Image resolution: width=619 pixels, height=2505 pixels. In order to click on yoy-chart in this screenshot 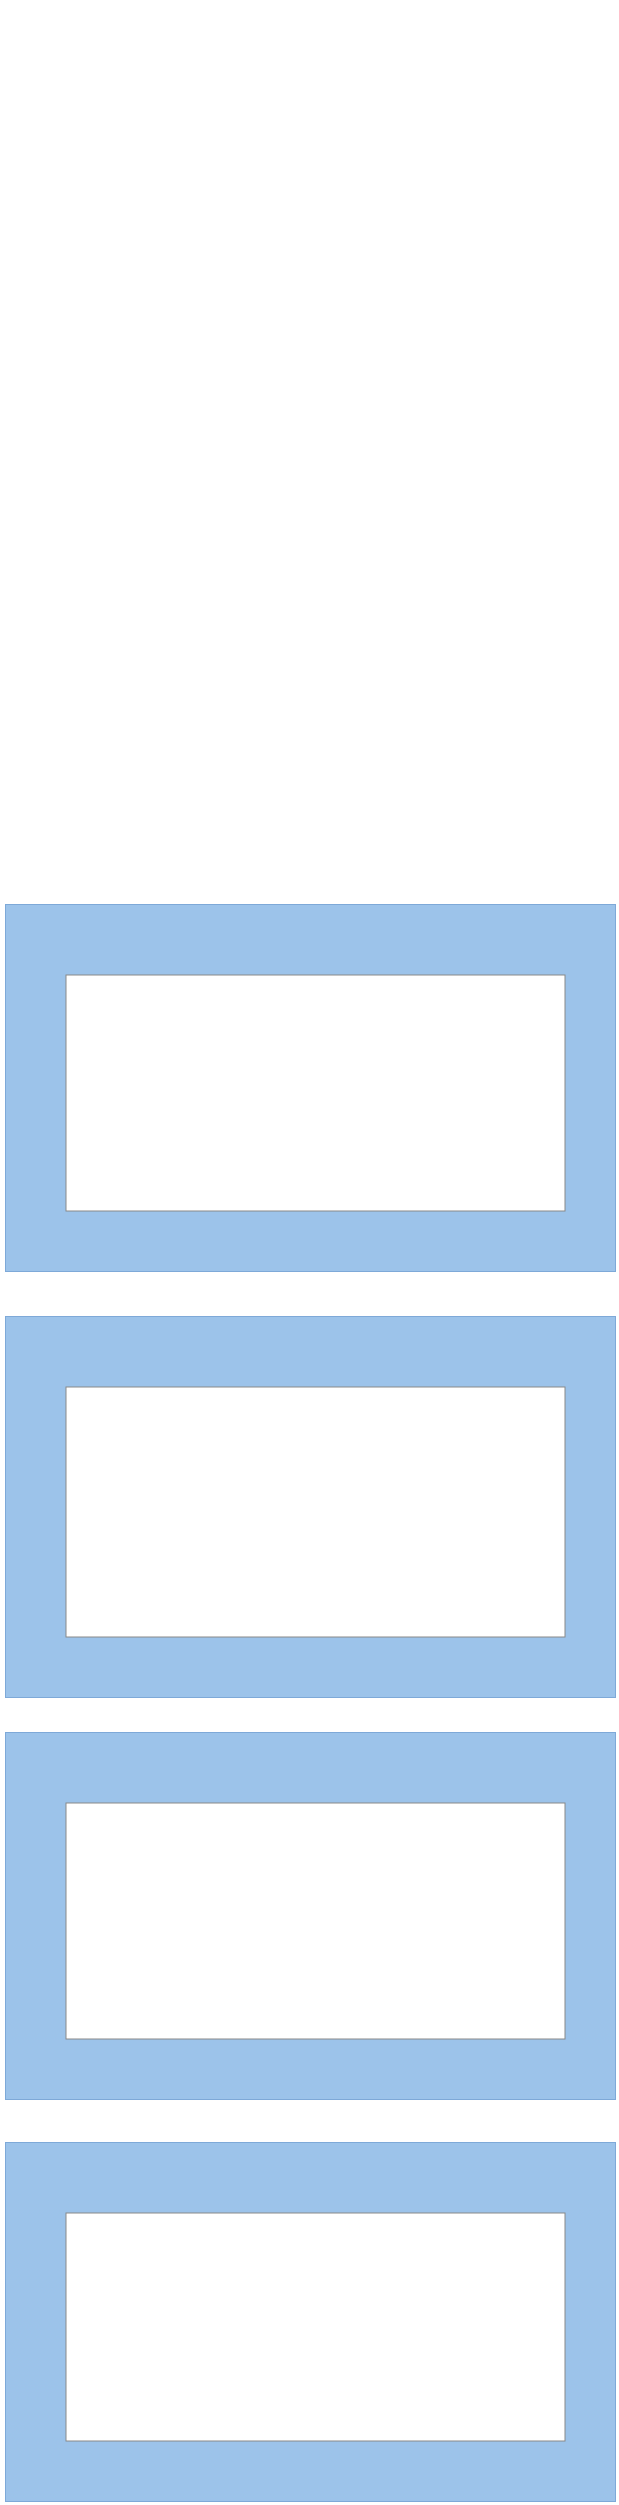, I will do `click(315, 2327)`.